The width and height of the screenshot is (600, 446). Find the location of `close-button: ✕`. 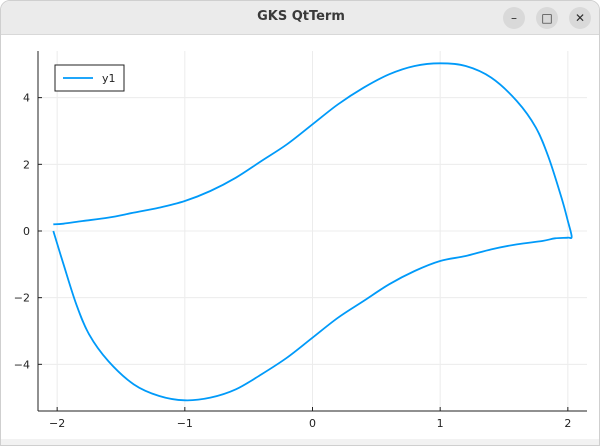

close-button: ✕ is located at coordinates (580, 18).